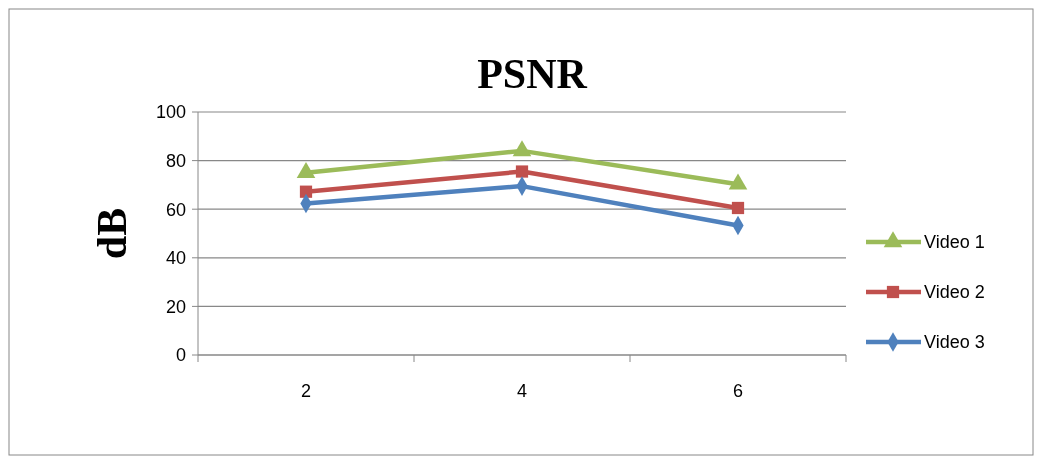  I want to click on y-tick-label: 80, so click(175, 160).